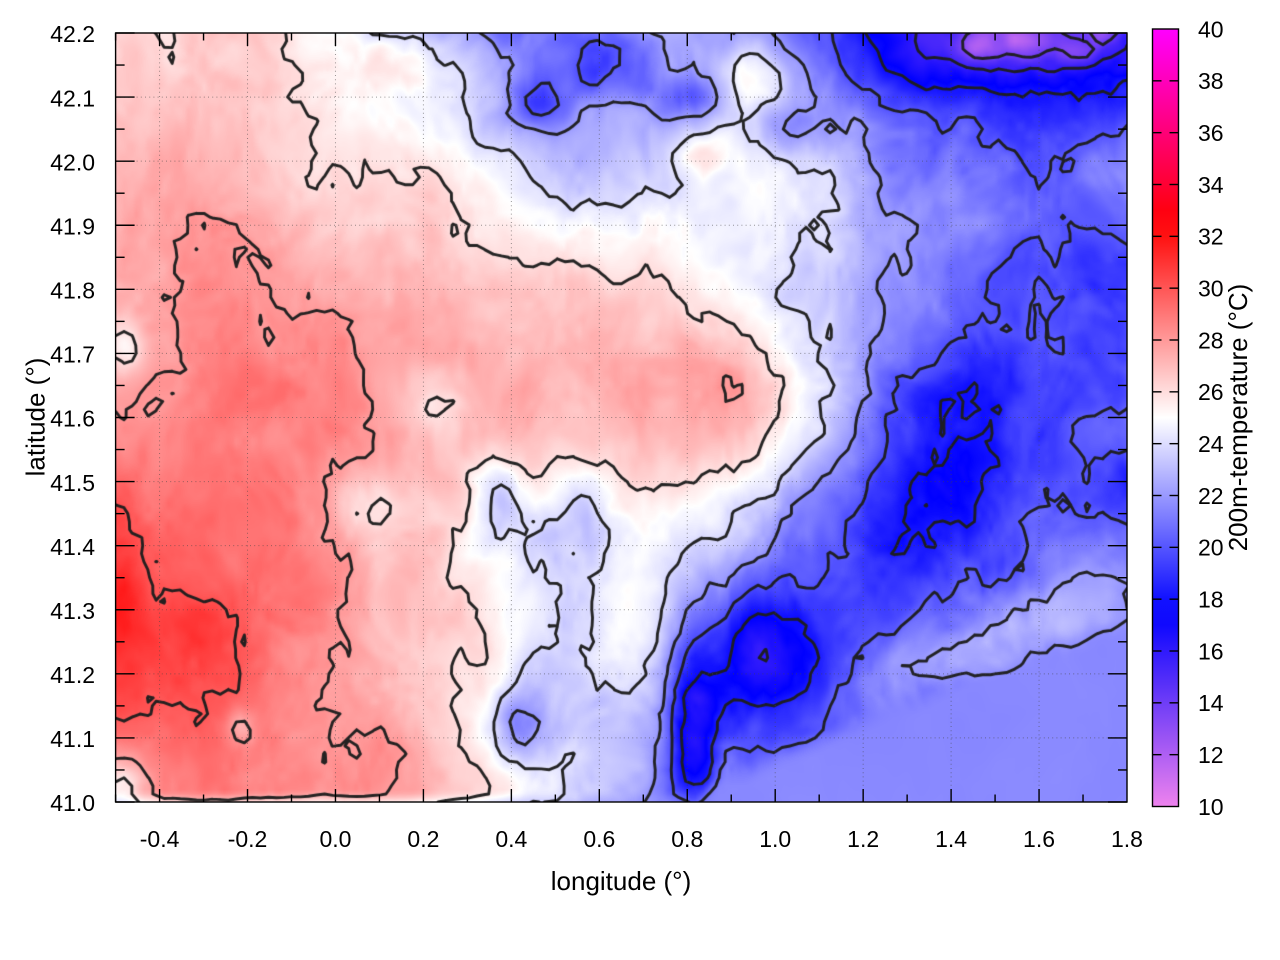 Image resolution: width=1280 pixels, height=960 pixels. Describe the element at coordinates (1211, 548) in the screenshot. I see `svg-text: 20` at that location.